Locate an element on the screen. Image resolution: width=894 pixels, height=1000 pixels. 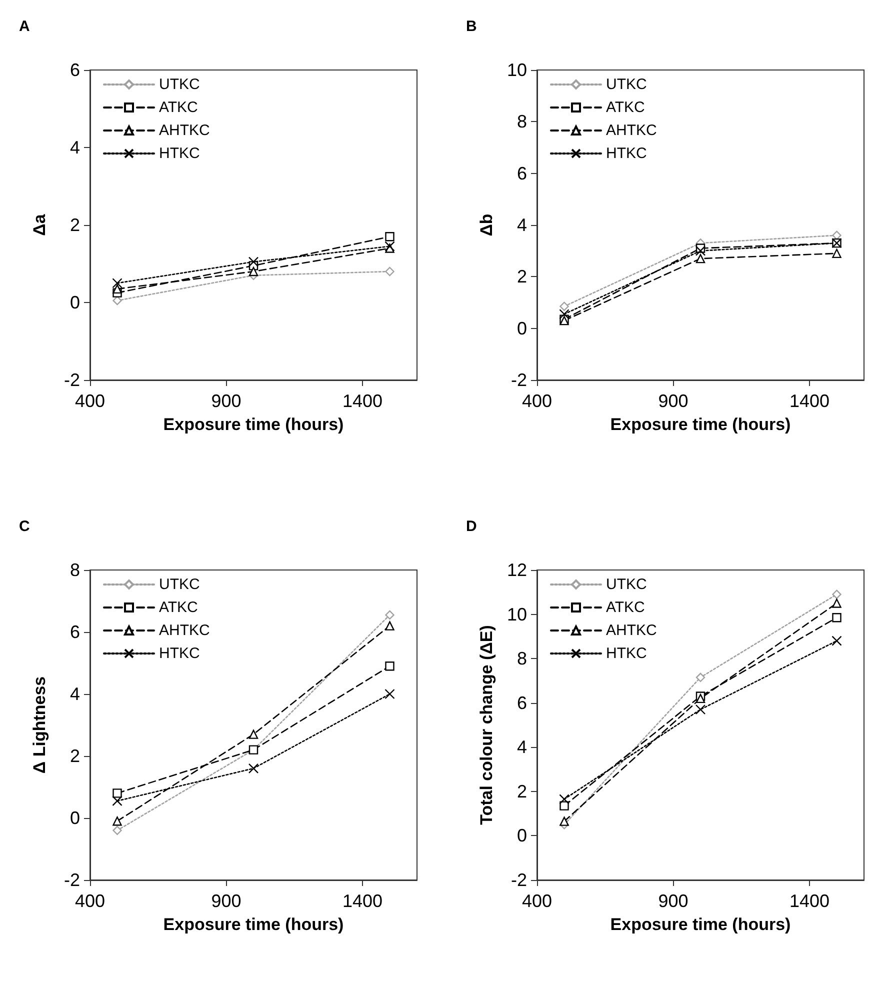
chart-title: C is located at coordinates (24, 526).